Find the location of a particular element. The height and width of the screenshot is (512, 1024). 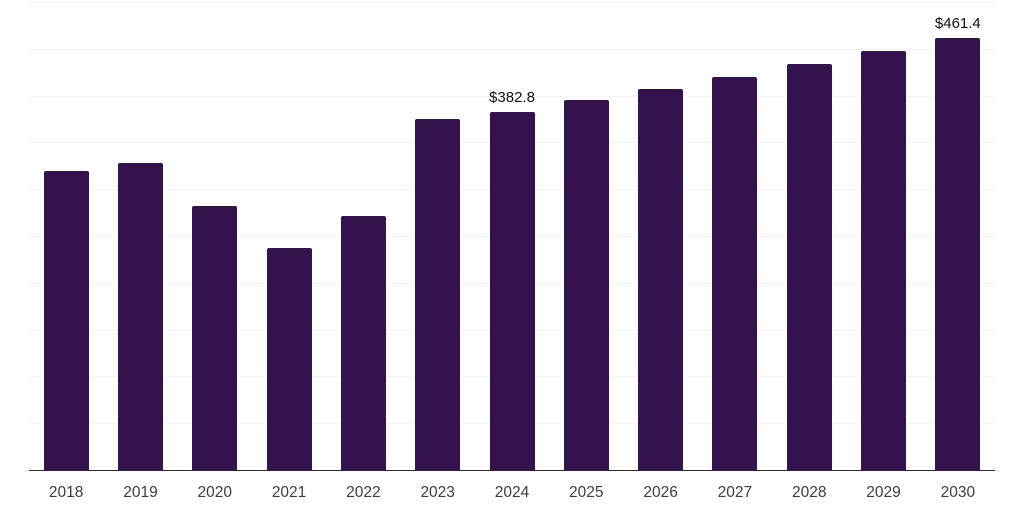

bar-2020 is located at coordinates (215, 338).